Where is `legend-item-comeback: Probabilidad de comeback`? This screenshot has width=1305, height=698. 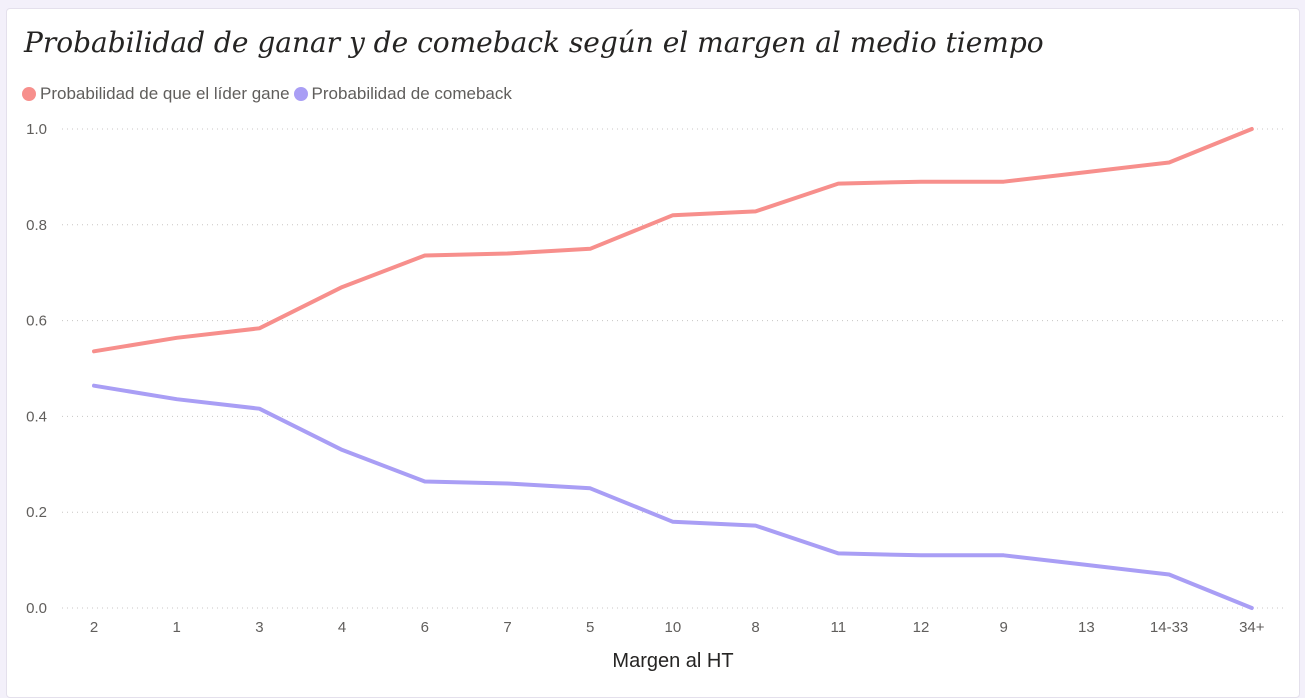
legend-item-comeback: Probabilidad de comeback is located at coordinates (402, 94).